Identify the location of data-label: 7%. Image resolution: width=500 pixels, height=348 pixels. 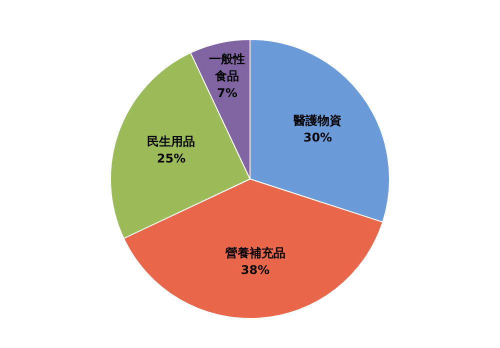
(227, 93).